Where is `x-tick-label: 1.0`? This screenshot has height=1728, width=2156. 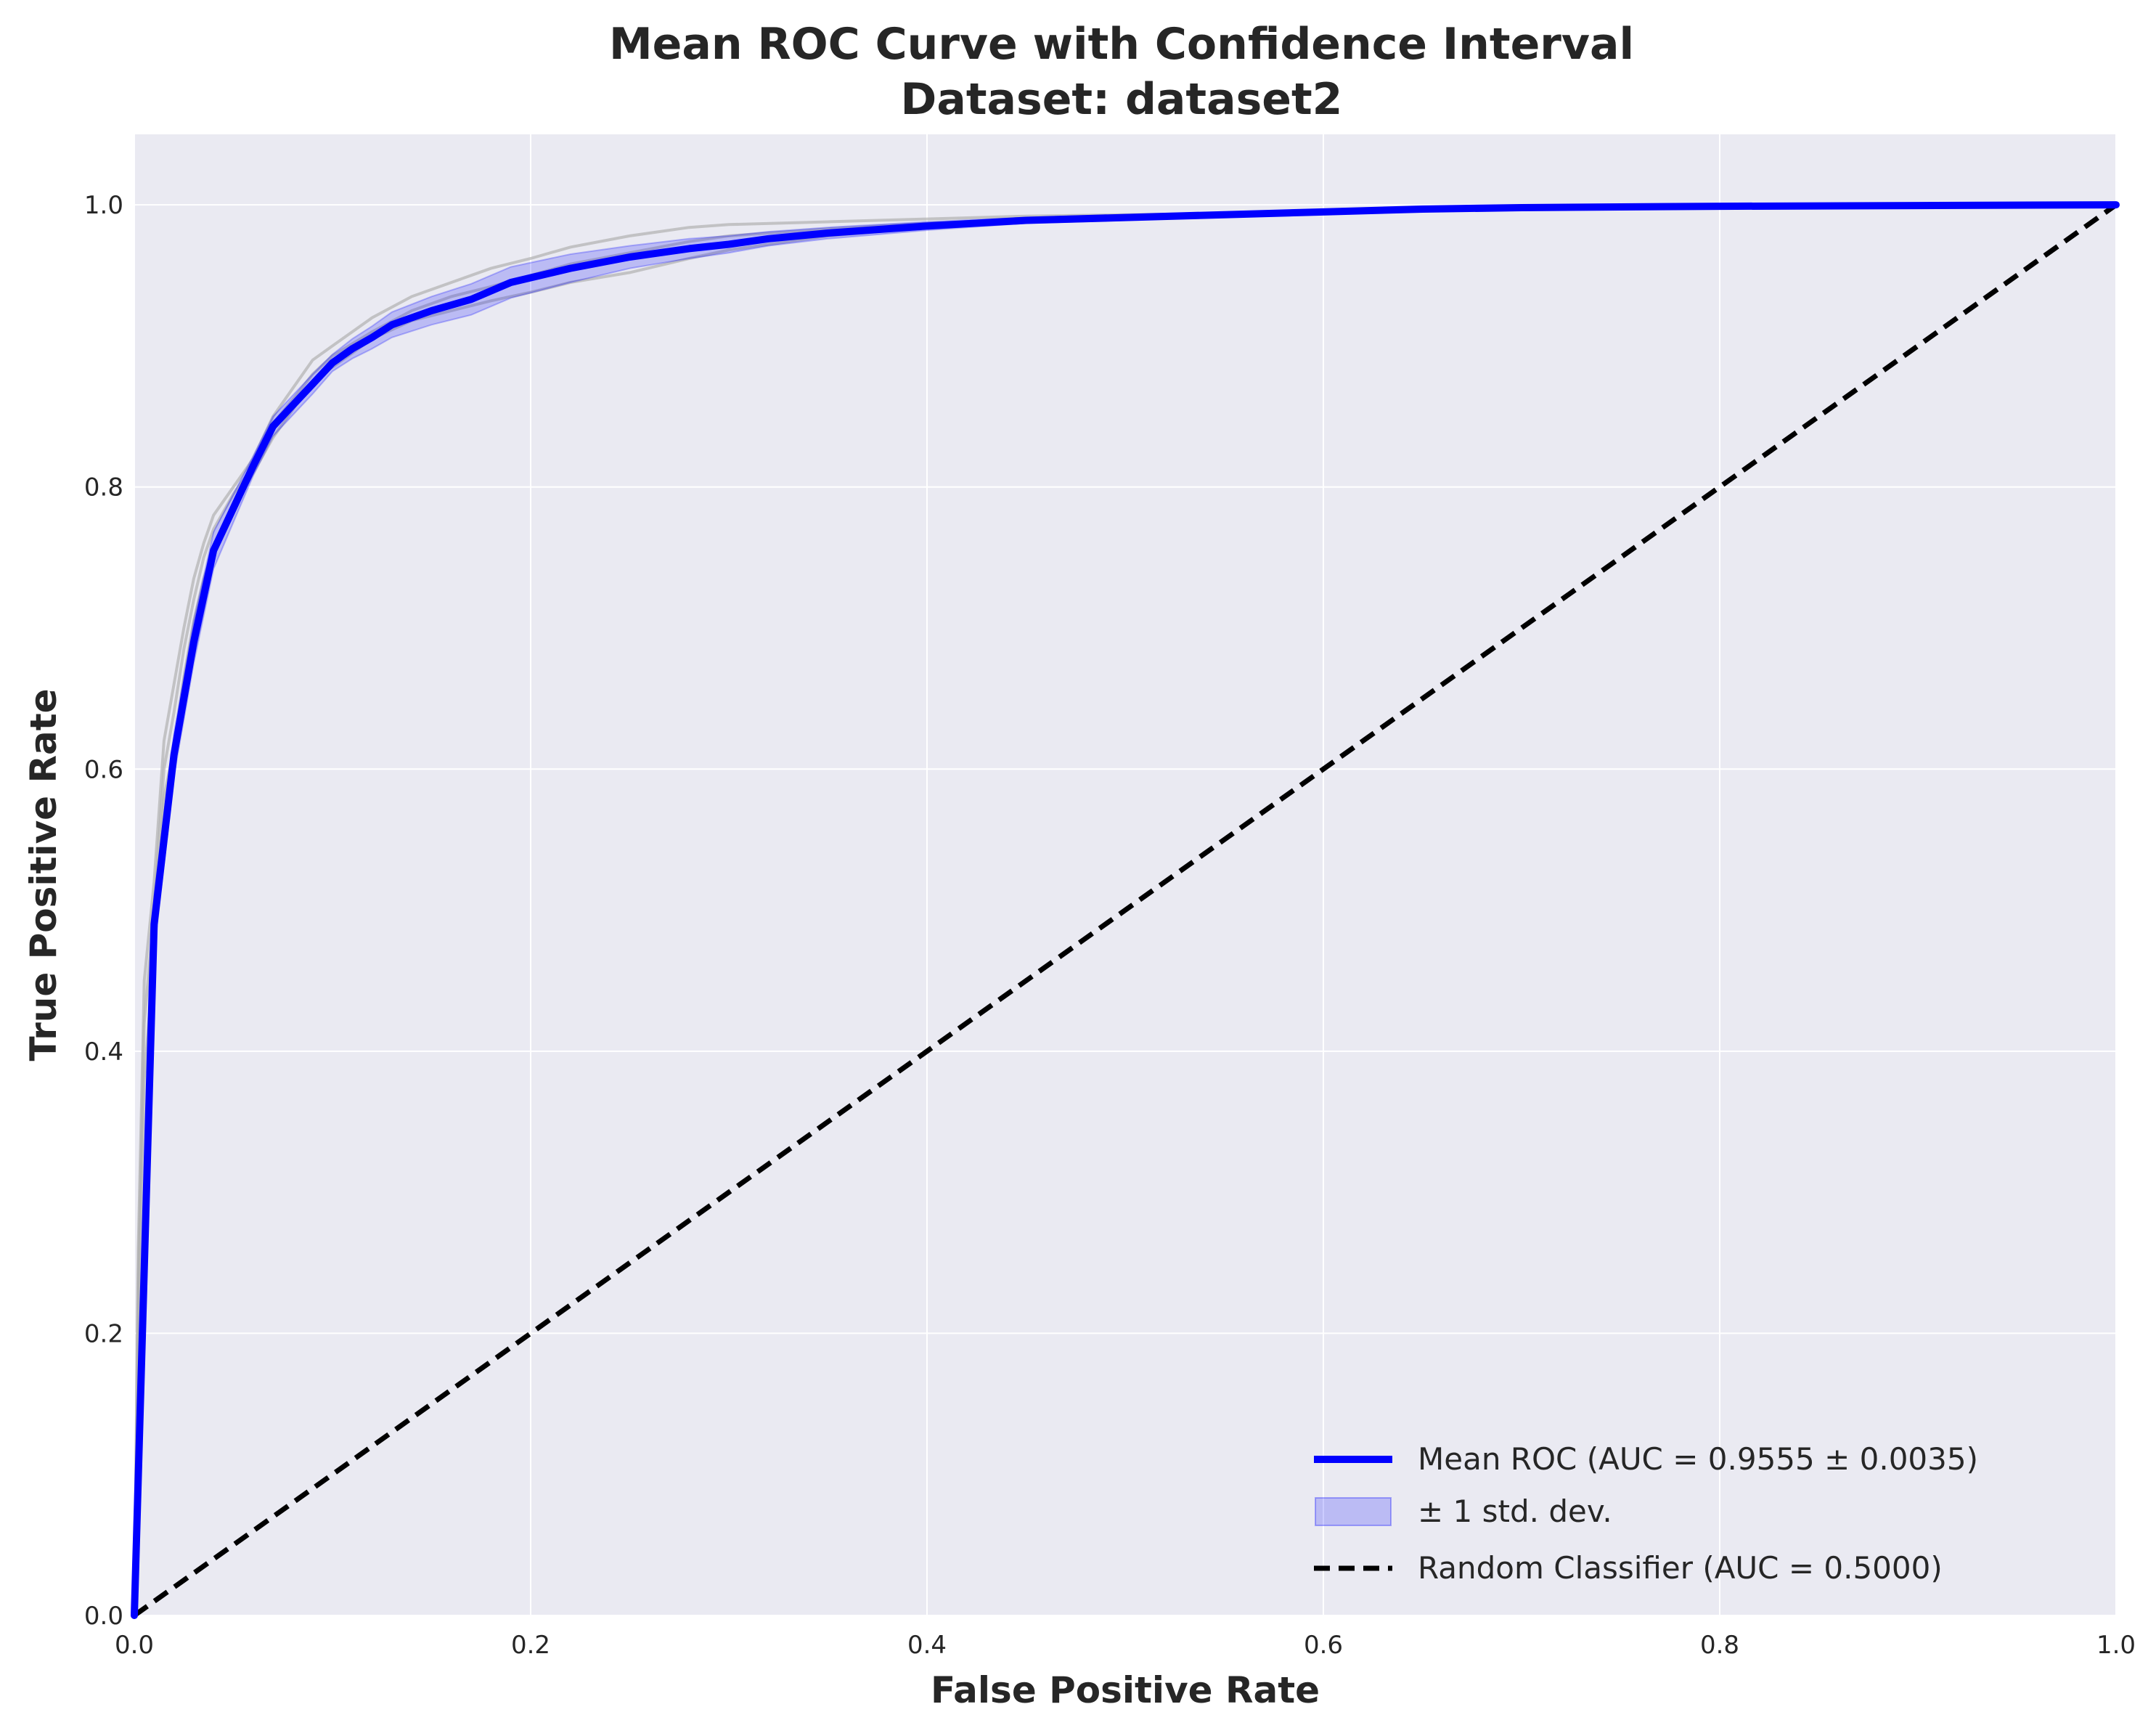
x-tick-label: 1.0 is located at coordinates (2116, 1645).